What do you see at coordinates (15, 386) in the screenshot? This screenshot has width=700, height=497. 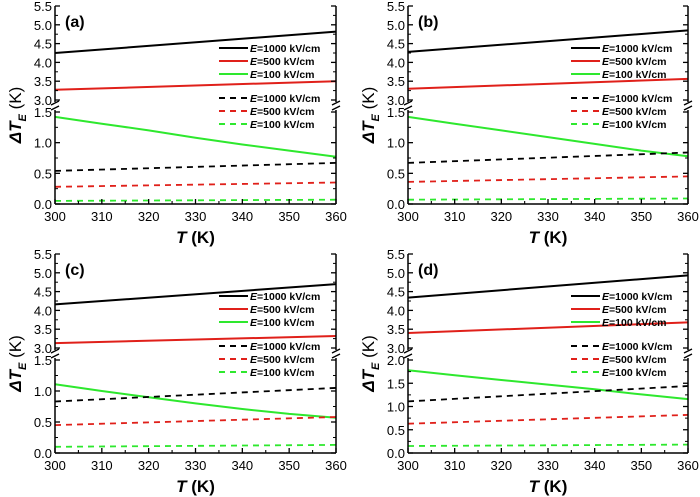 I see `y-axis-title-delta: Δ` at bounding box center [15, 386].